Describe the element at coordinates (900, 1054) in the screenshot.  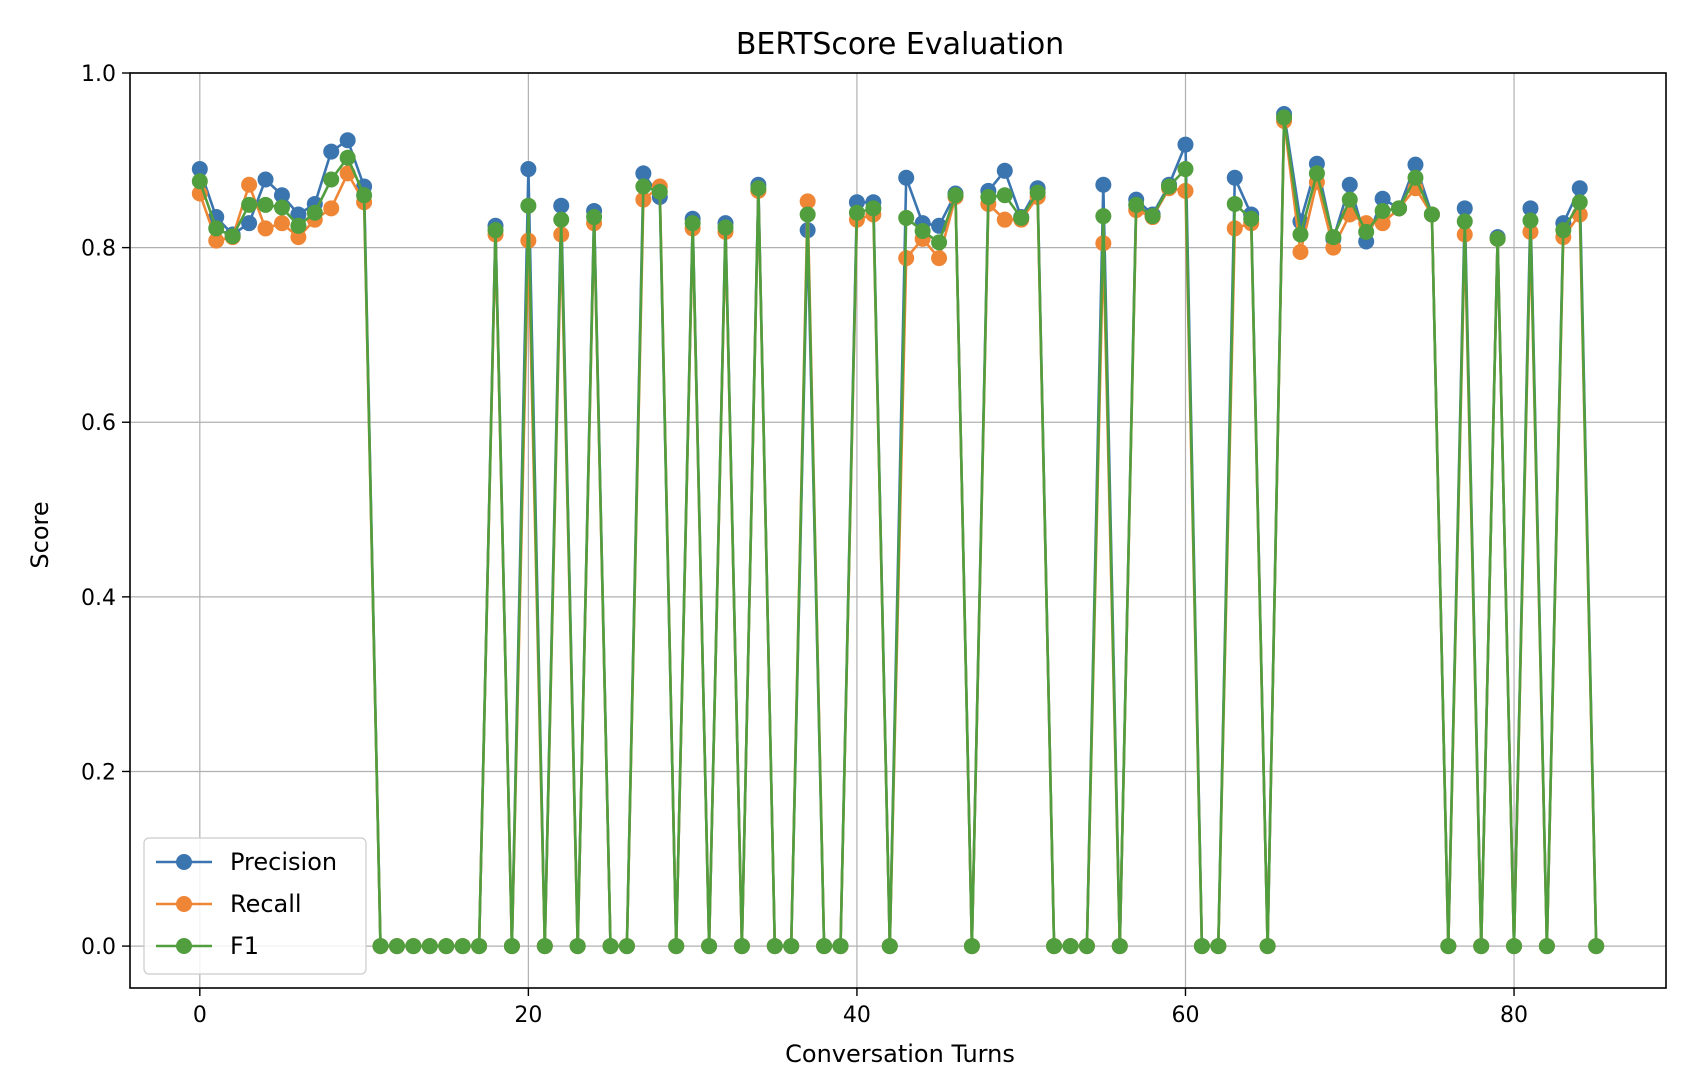
I see `x-axis-label: Conversation Turns` at that location.